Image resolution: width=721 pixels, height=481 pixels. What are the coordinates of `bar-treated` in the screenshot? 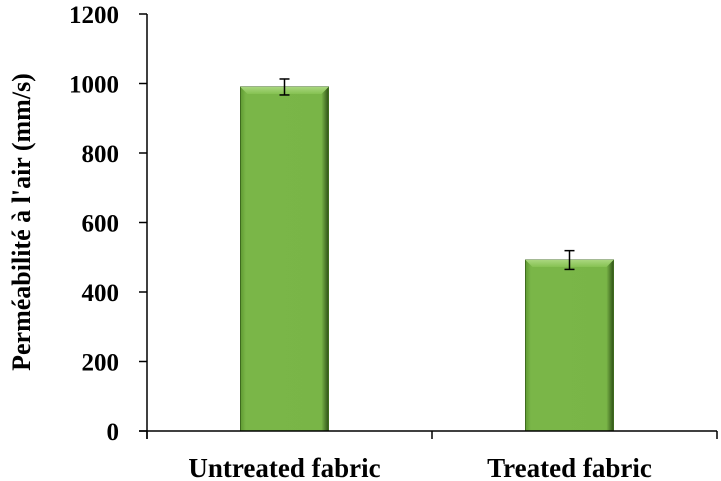 It's located at (569, 340).